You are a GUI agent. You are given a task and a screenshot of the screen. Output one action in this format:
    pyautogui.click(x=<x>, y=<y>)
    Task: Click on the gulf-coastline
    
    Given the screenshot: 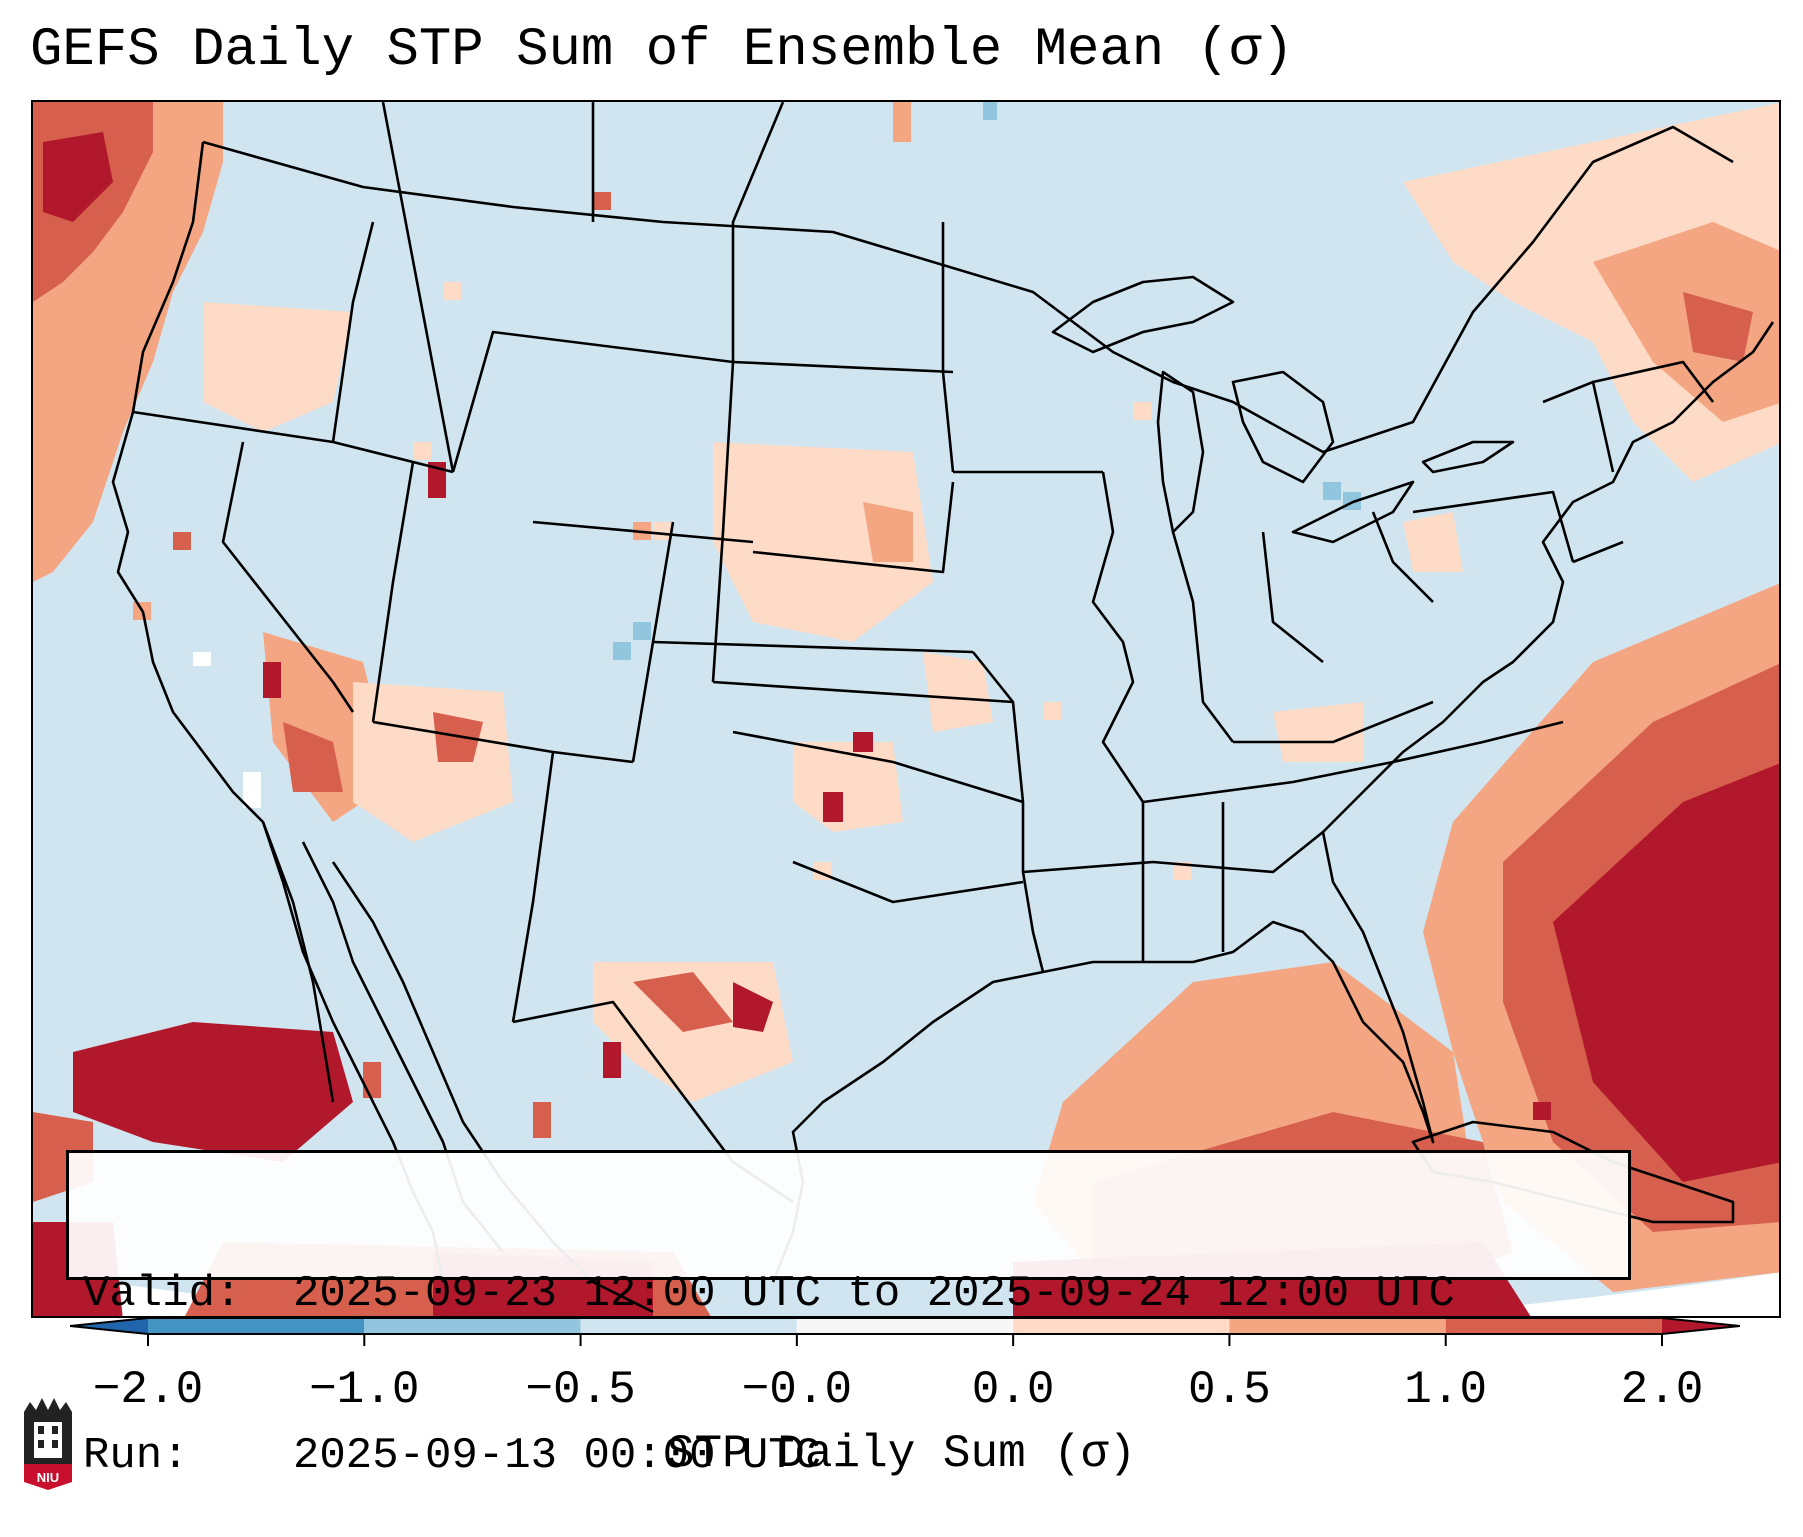 What is the action you would take?
    pyautogui.click(x=1103, y=1057)
    